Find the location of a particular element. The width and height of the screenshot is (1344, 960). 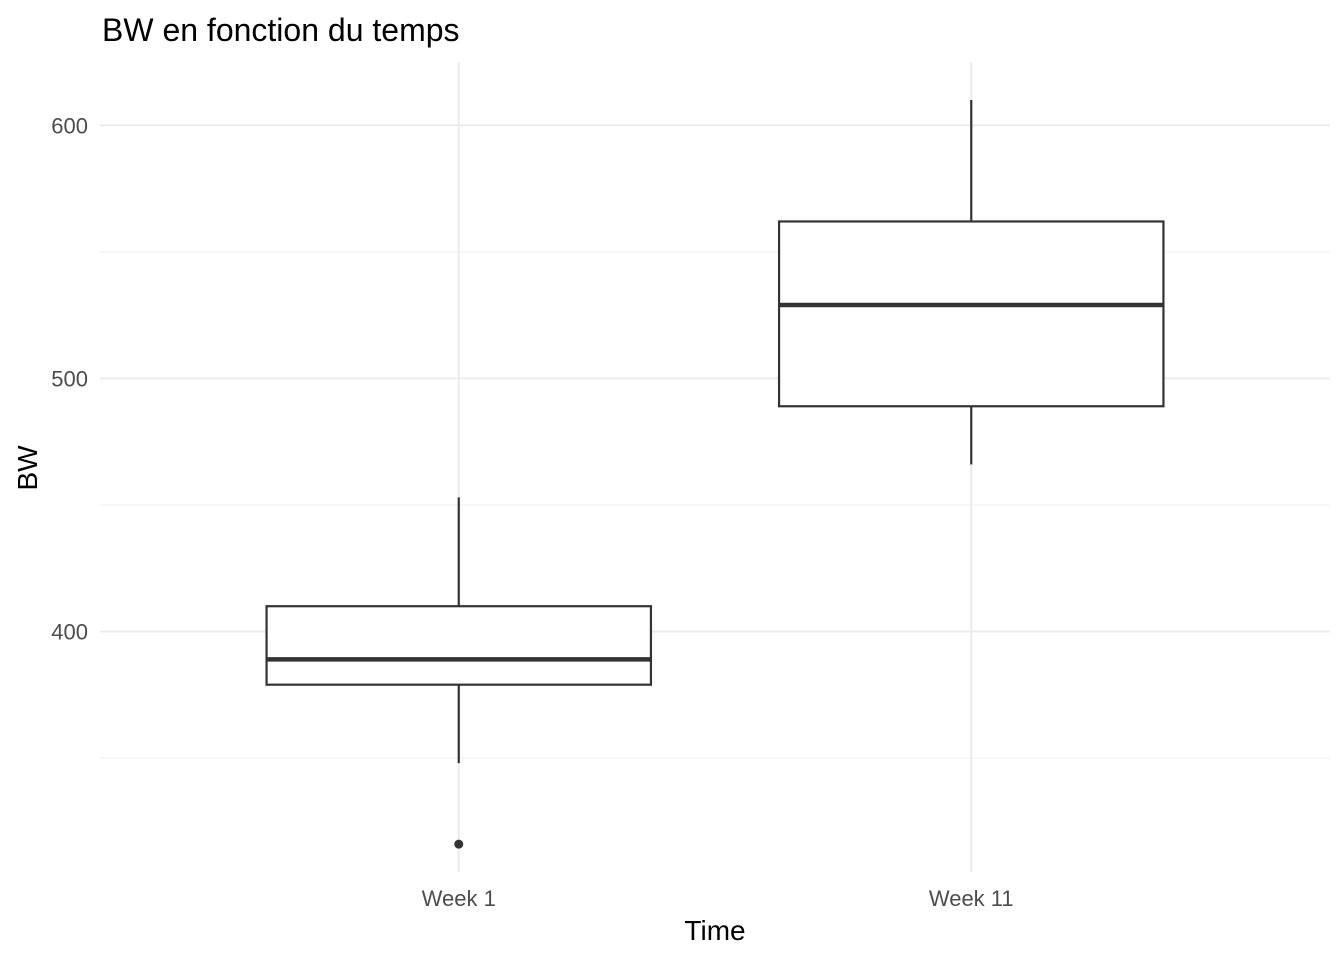

x-axis-ticks: Week 1 Week 11 is located at coordinates (718, 898).